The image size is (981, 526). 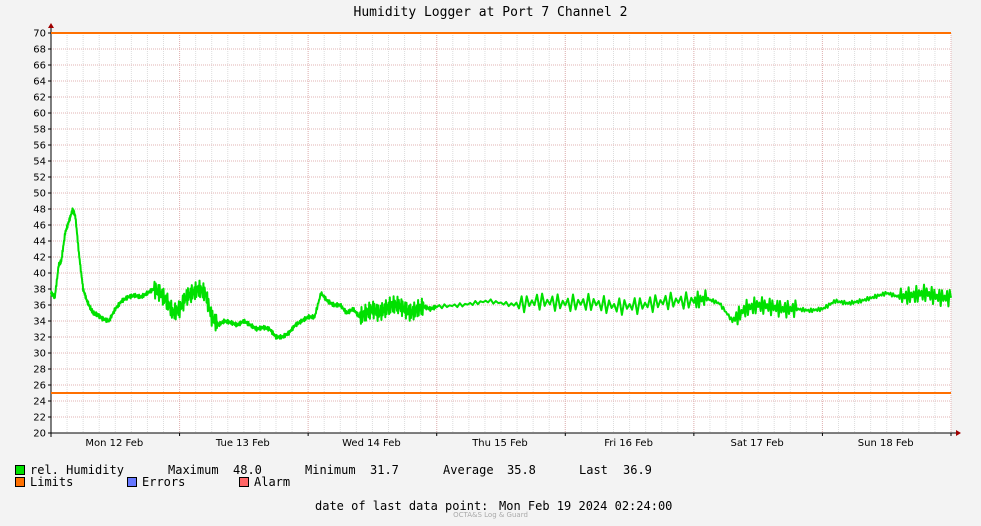 What do you see at coordinates (193, 470) in the screenshot?
I see `max-label: Maximum` at bounding box center [193, 470].